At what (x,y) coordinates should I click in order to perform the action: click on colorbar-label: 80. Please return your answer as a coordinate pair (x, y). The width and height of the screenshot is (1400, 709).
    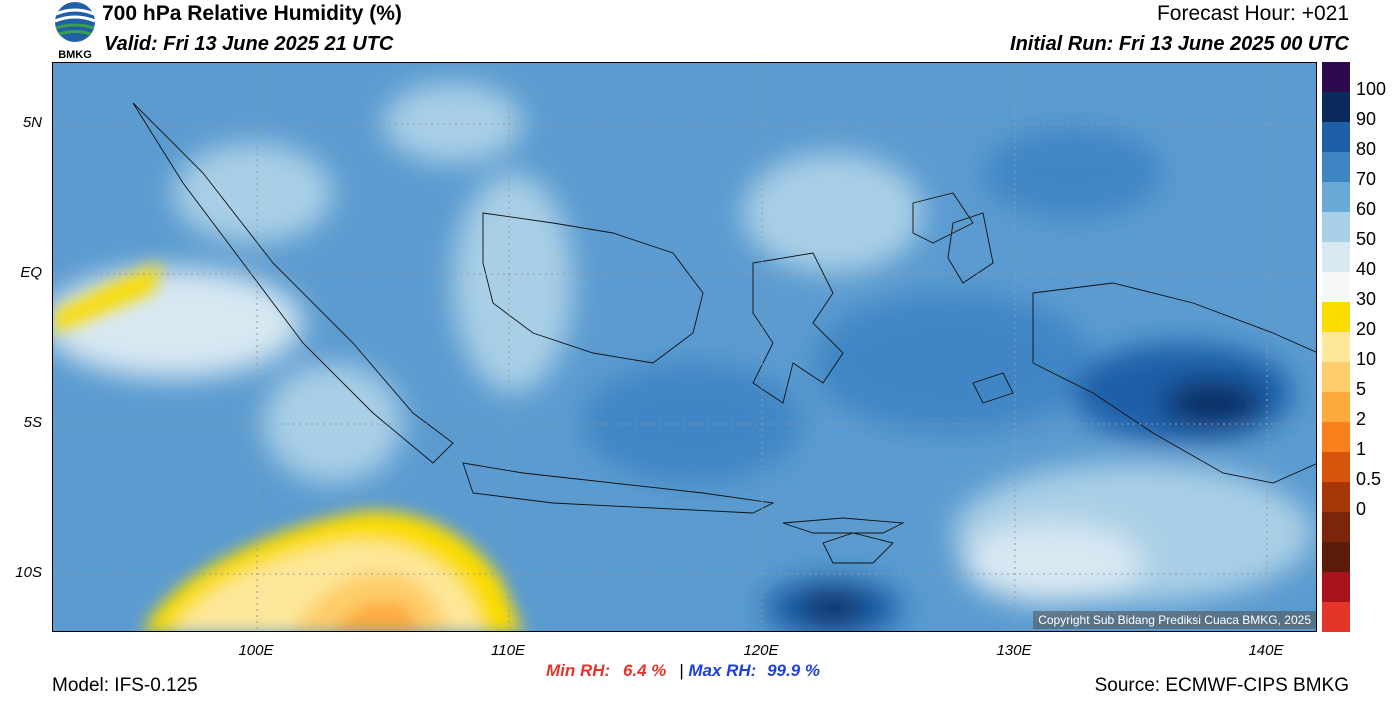
    Looking at the image, I should click on (1366, 149).